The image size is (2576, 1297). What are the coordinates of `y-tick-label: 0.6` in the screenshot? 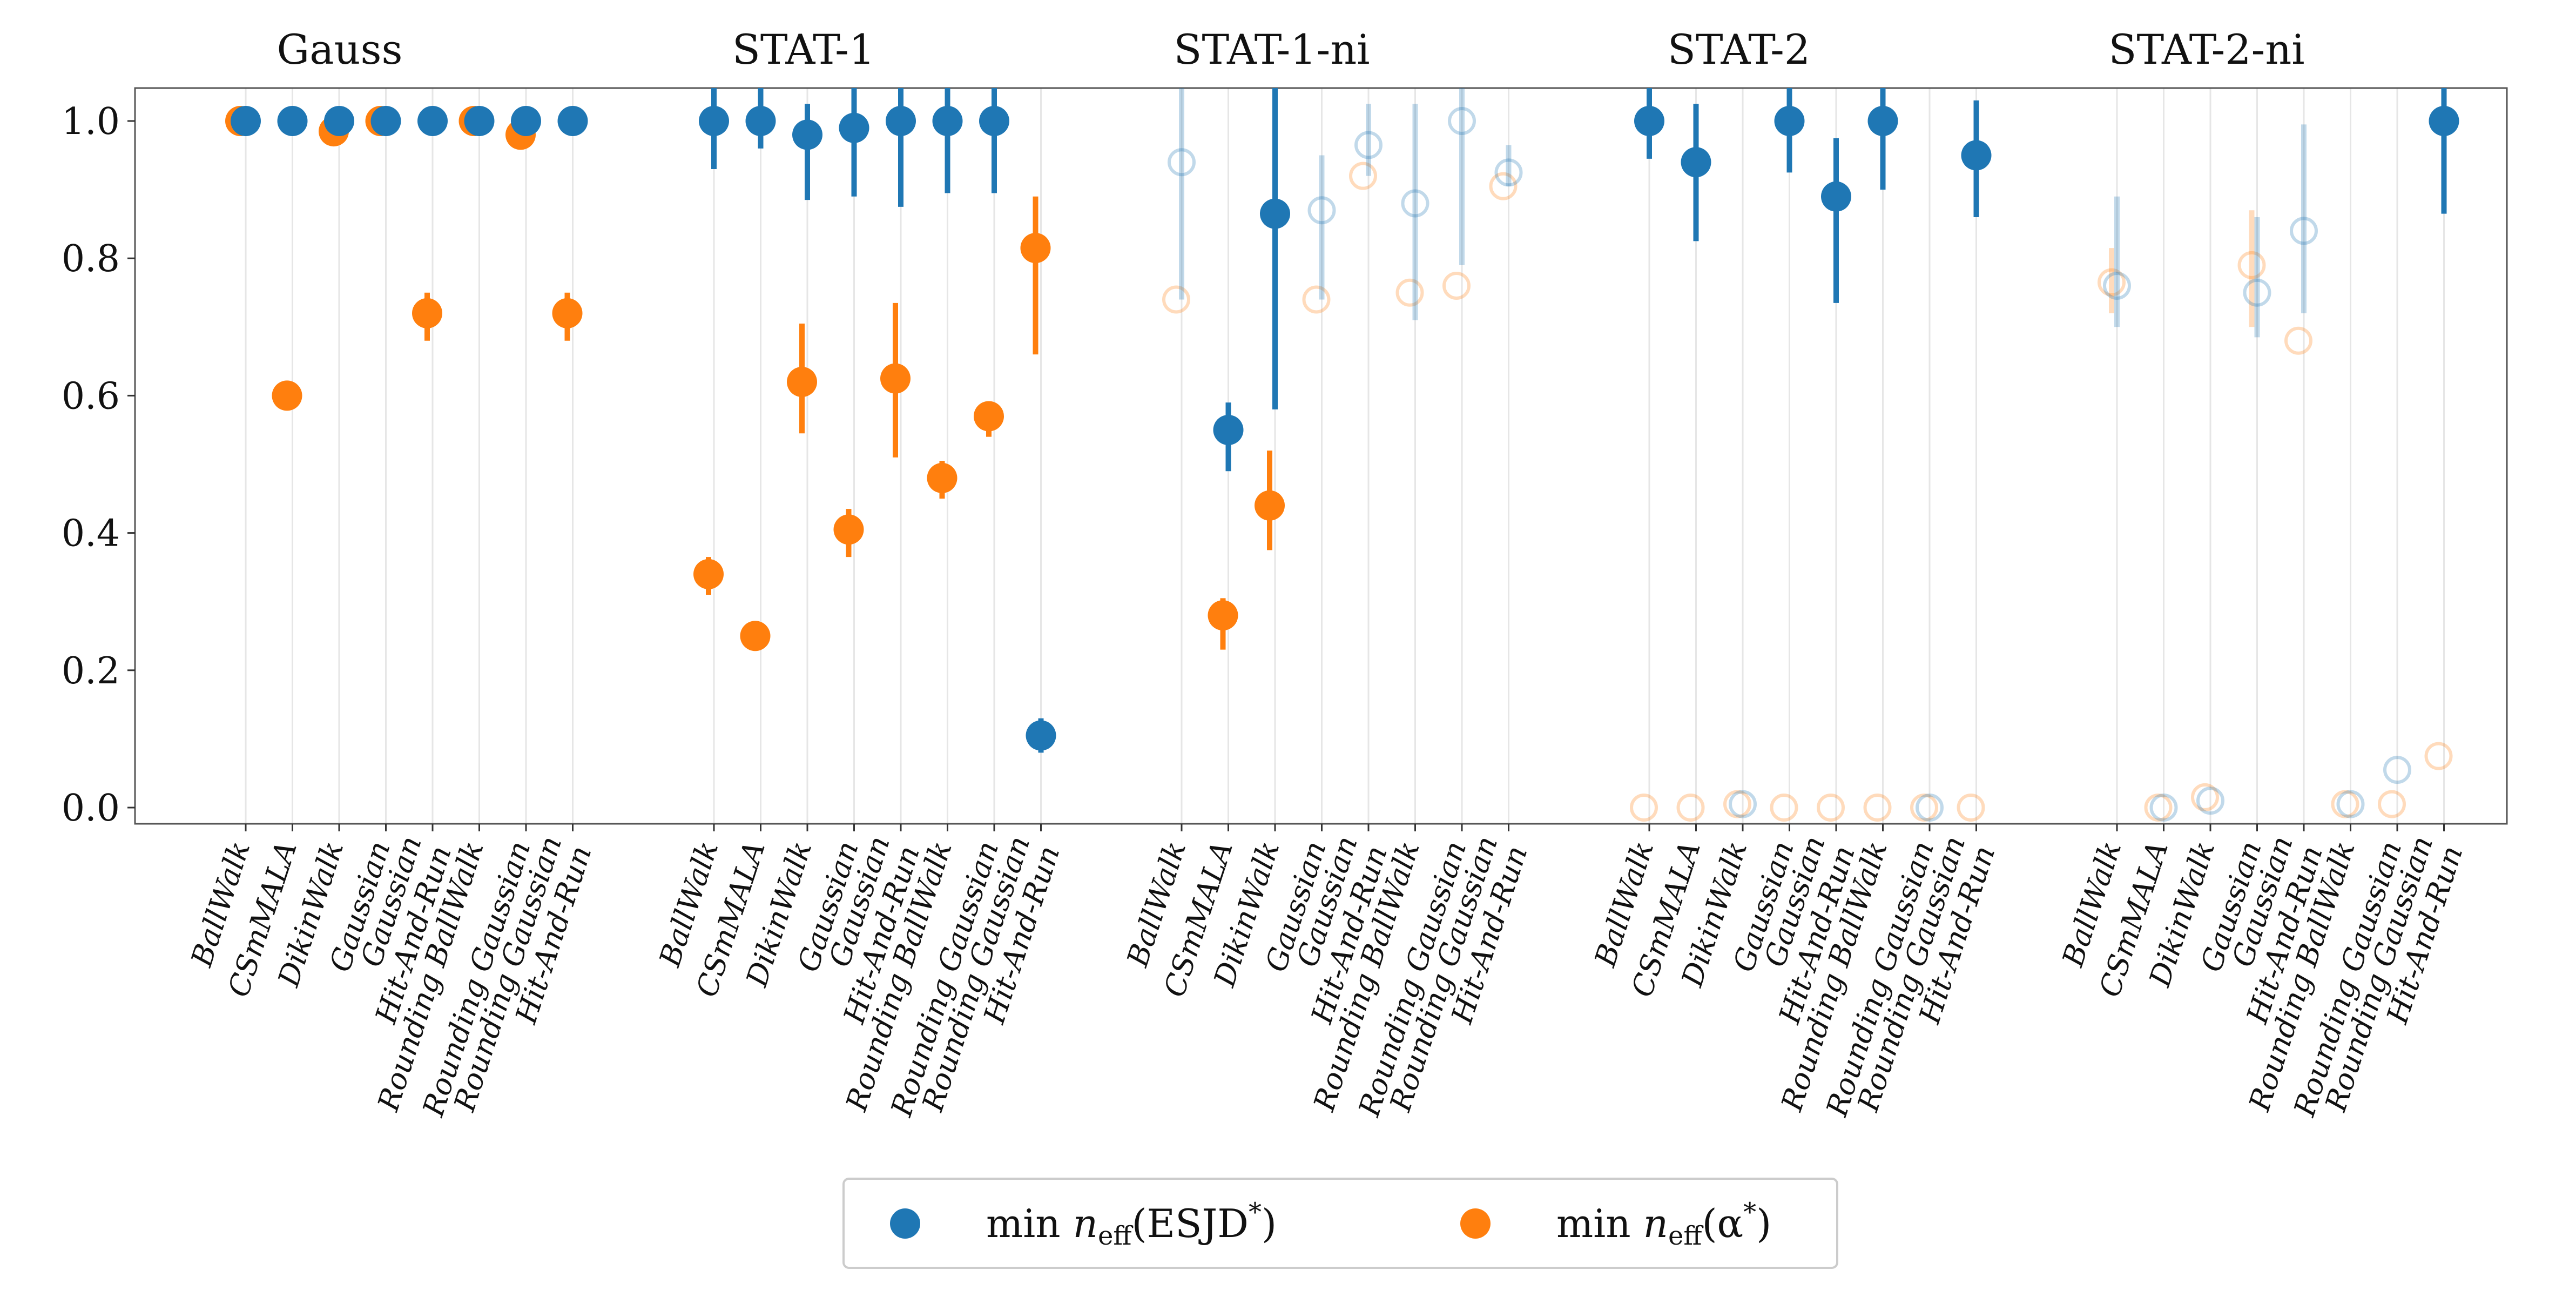 It's located at (91, 396).